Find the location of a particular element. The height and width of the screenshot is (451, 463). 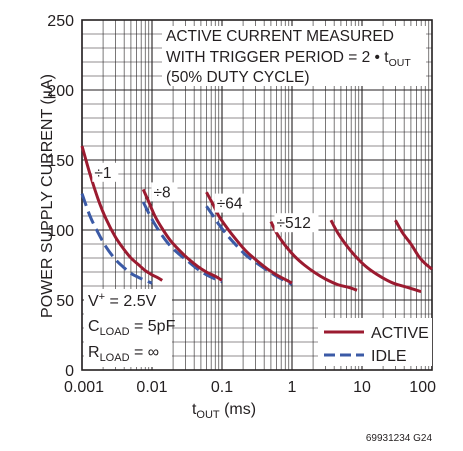

figure-code: 69931234 G24 is located at coordinates (399, 438).